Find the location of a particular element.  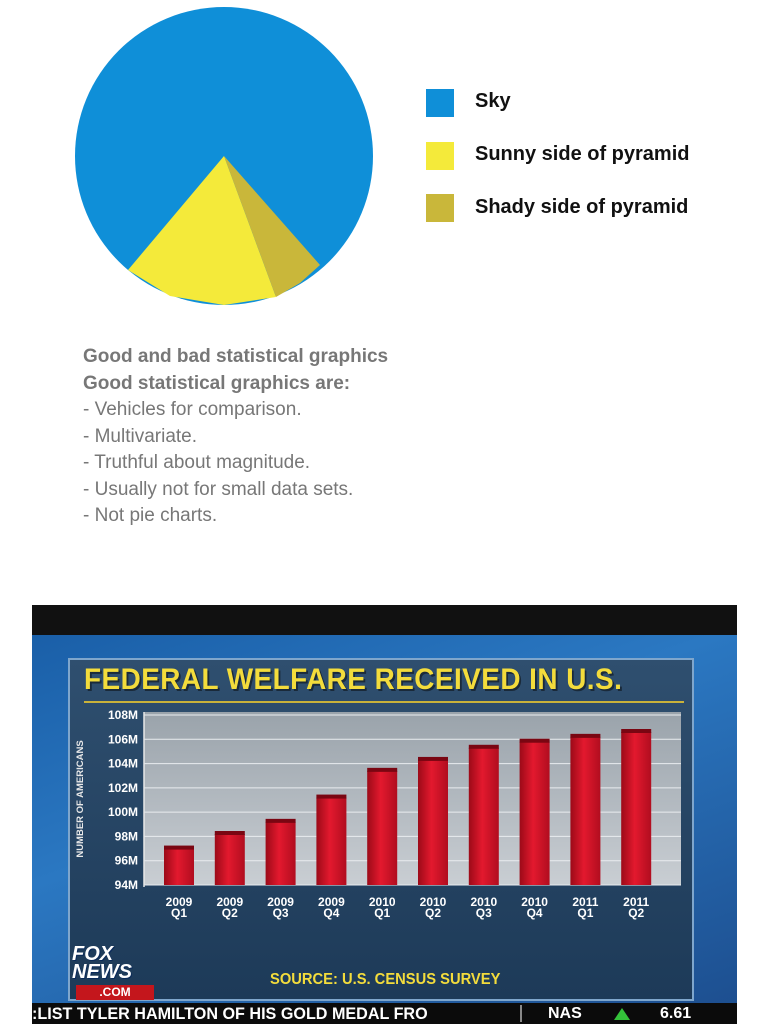

fox-news-logo: FOX NEWS is located at coordinates (102, 963).